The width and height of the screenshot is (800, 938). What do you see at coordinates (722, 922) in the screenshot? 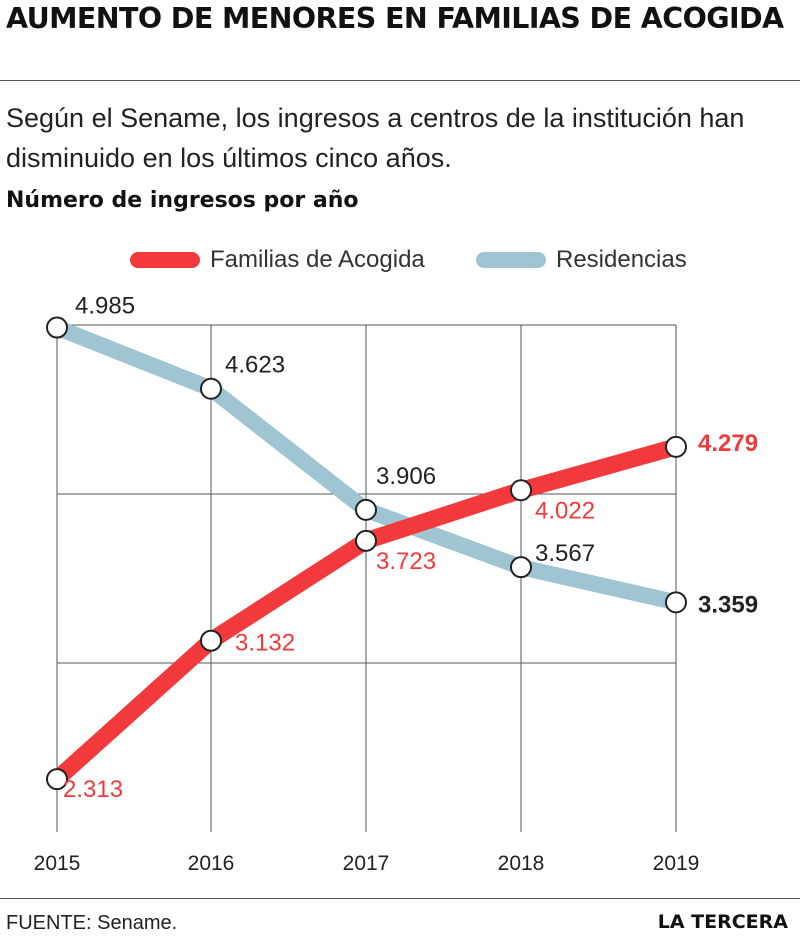
I see `brand-logo: LA TERCERA` at bounding box center [722, 922].